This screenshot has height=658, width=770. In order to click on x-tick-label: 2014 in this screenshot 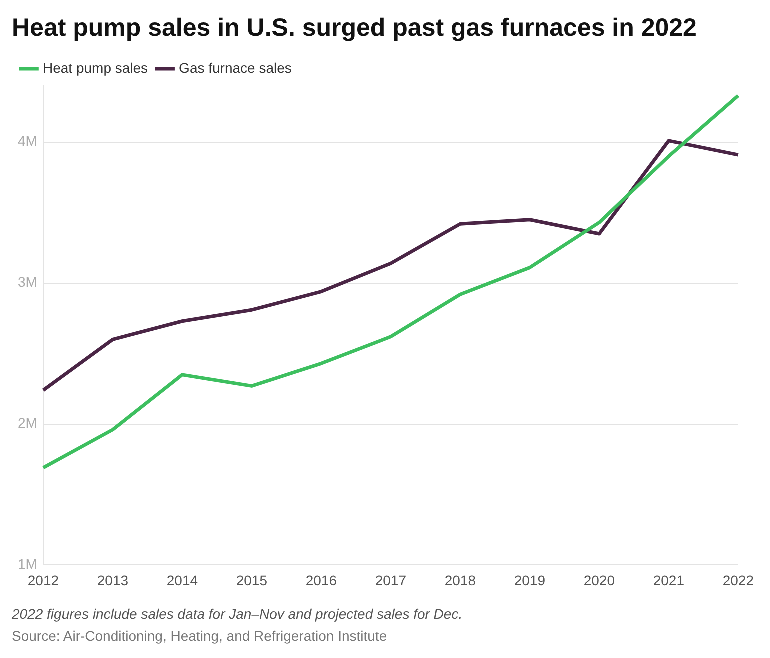, I will do `click(182, 580)`.